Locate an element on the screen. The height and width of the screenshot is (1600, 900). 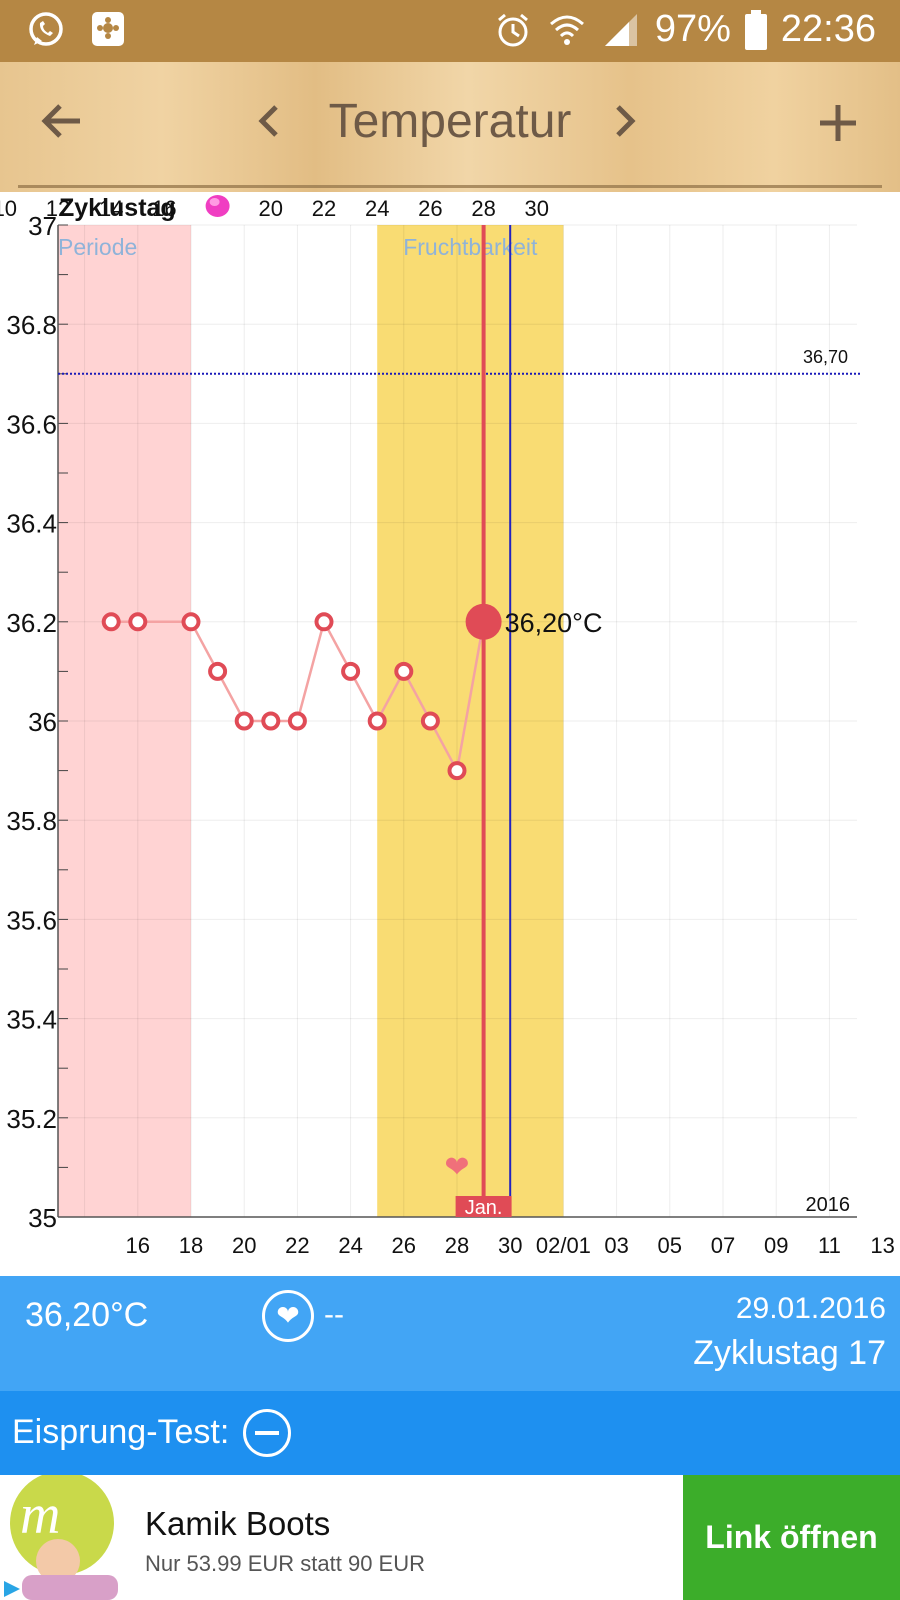
reference-line-label: 36,70 is located at coordinates (825, 357).